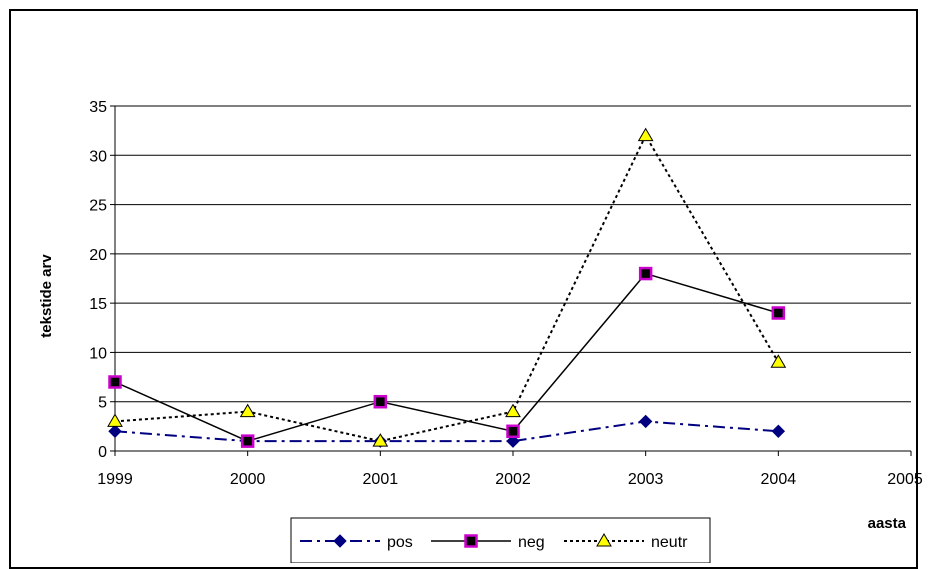 The image size is (928, 569). Describe the element at coordinates (102, 452) in the screenshot. I see `y-tick-label: 0` at that location.